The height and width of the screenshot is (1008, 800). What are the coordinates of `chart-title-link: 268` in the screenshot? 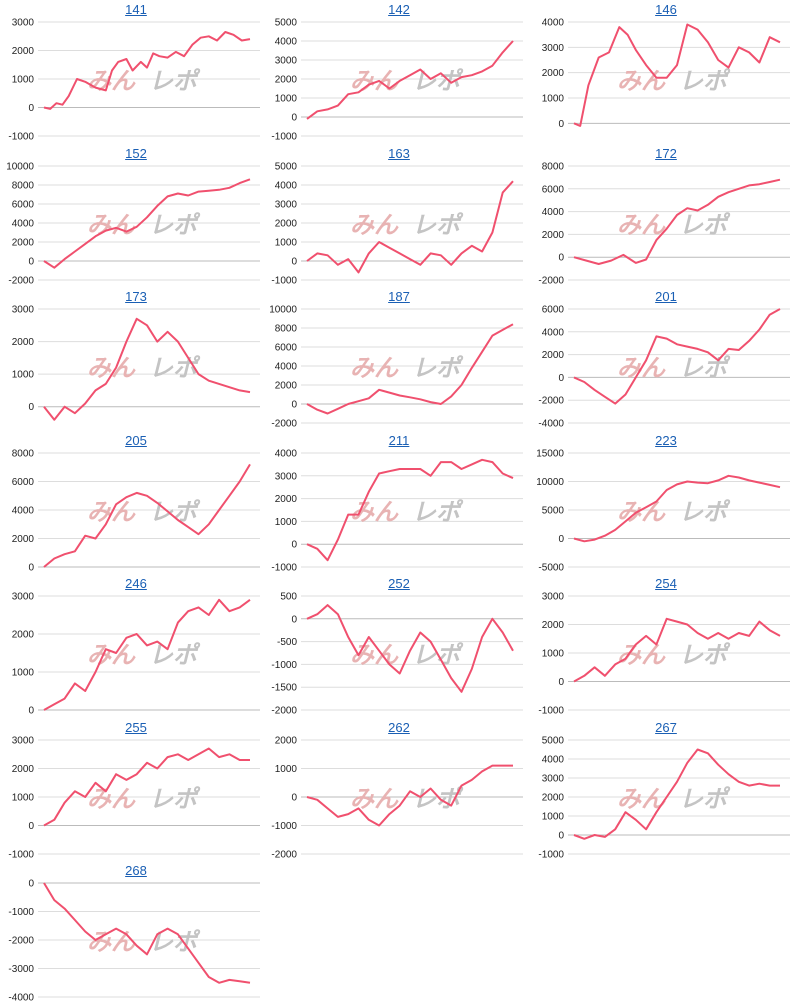 It's located at (136, 870).